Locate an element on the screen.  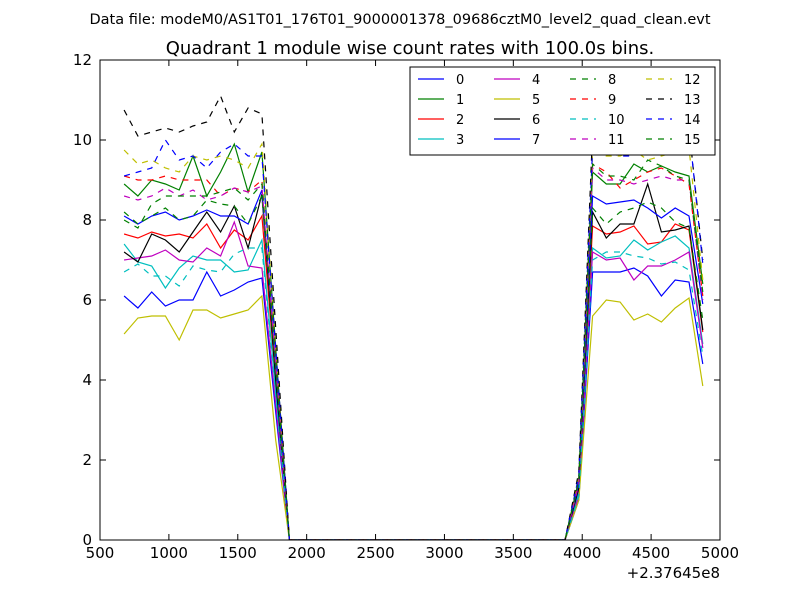
legend-label-10: 10 is located at coordinates (616, 120).